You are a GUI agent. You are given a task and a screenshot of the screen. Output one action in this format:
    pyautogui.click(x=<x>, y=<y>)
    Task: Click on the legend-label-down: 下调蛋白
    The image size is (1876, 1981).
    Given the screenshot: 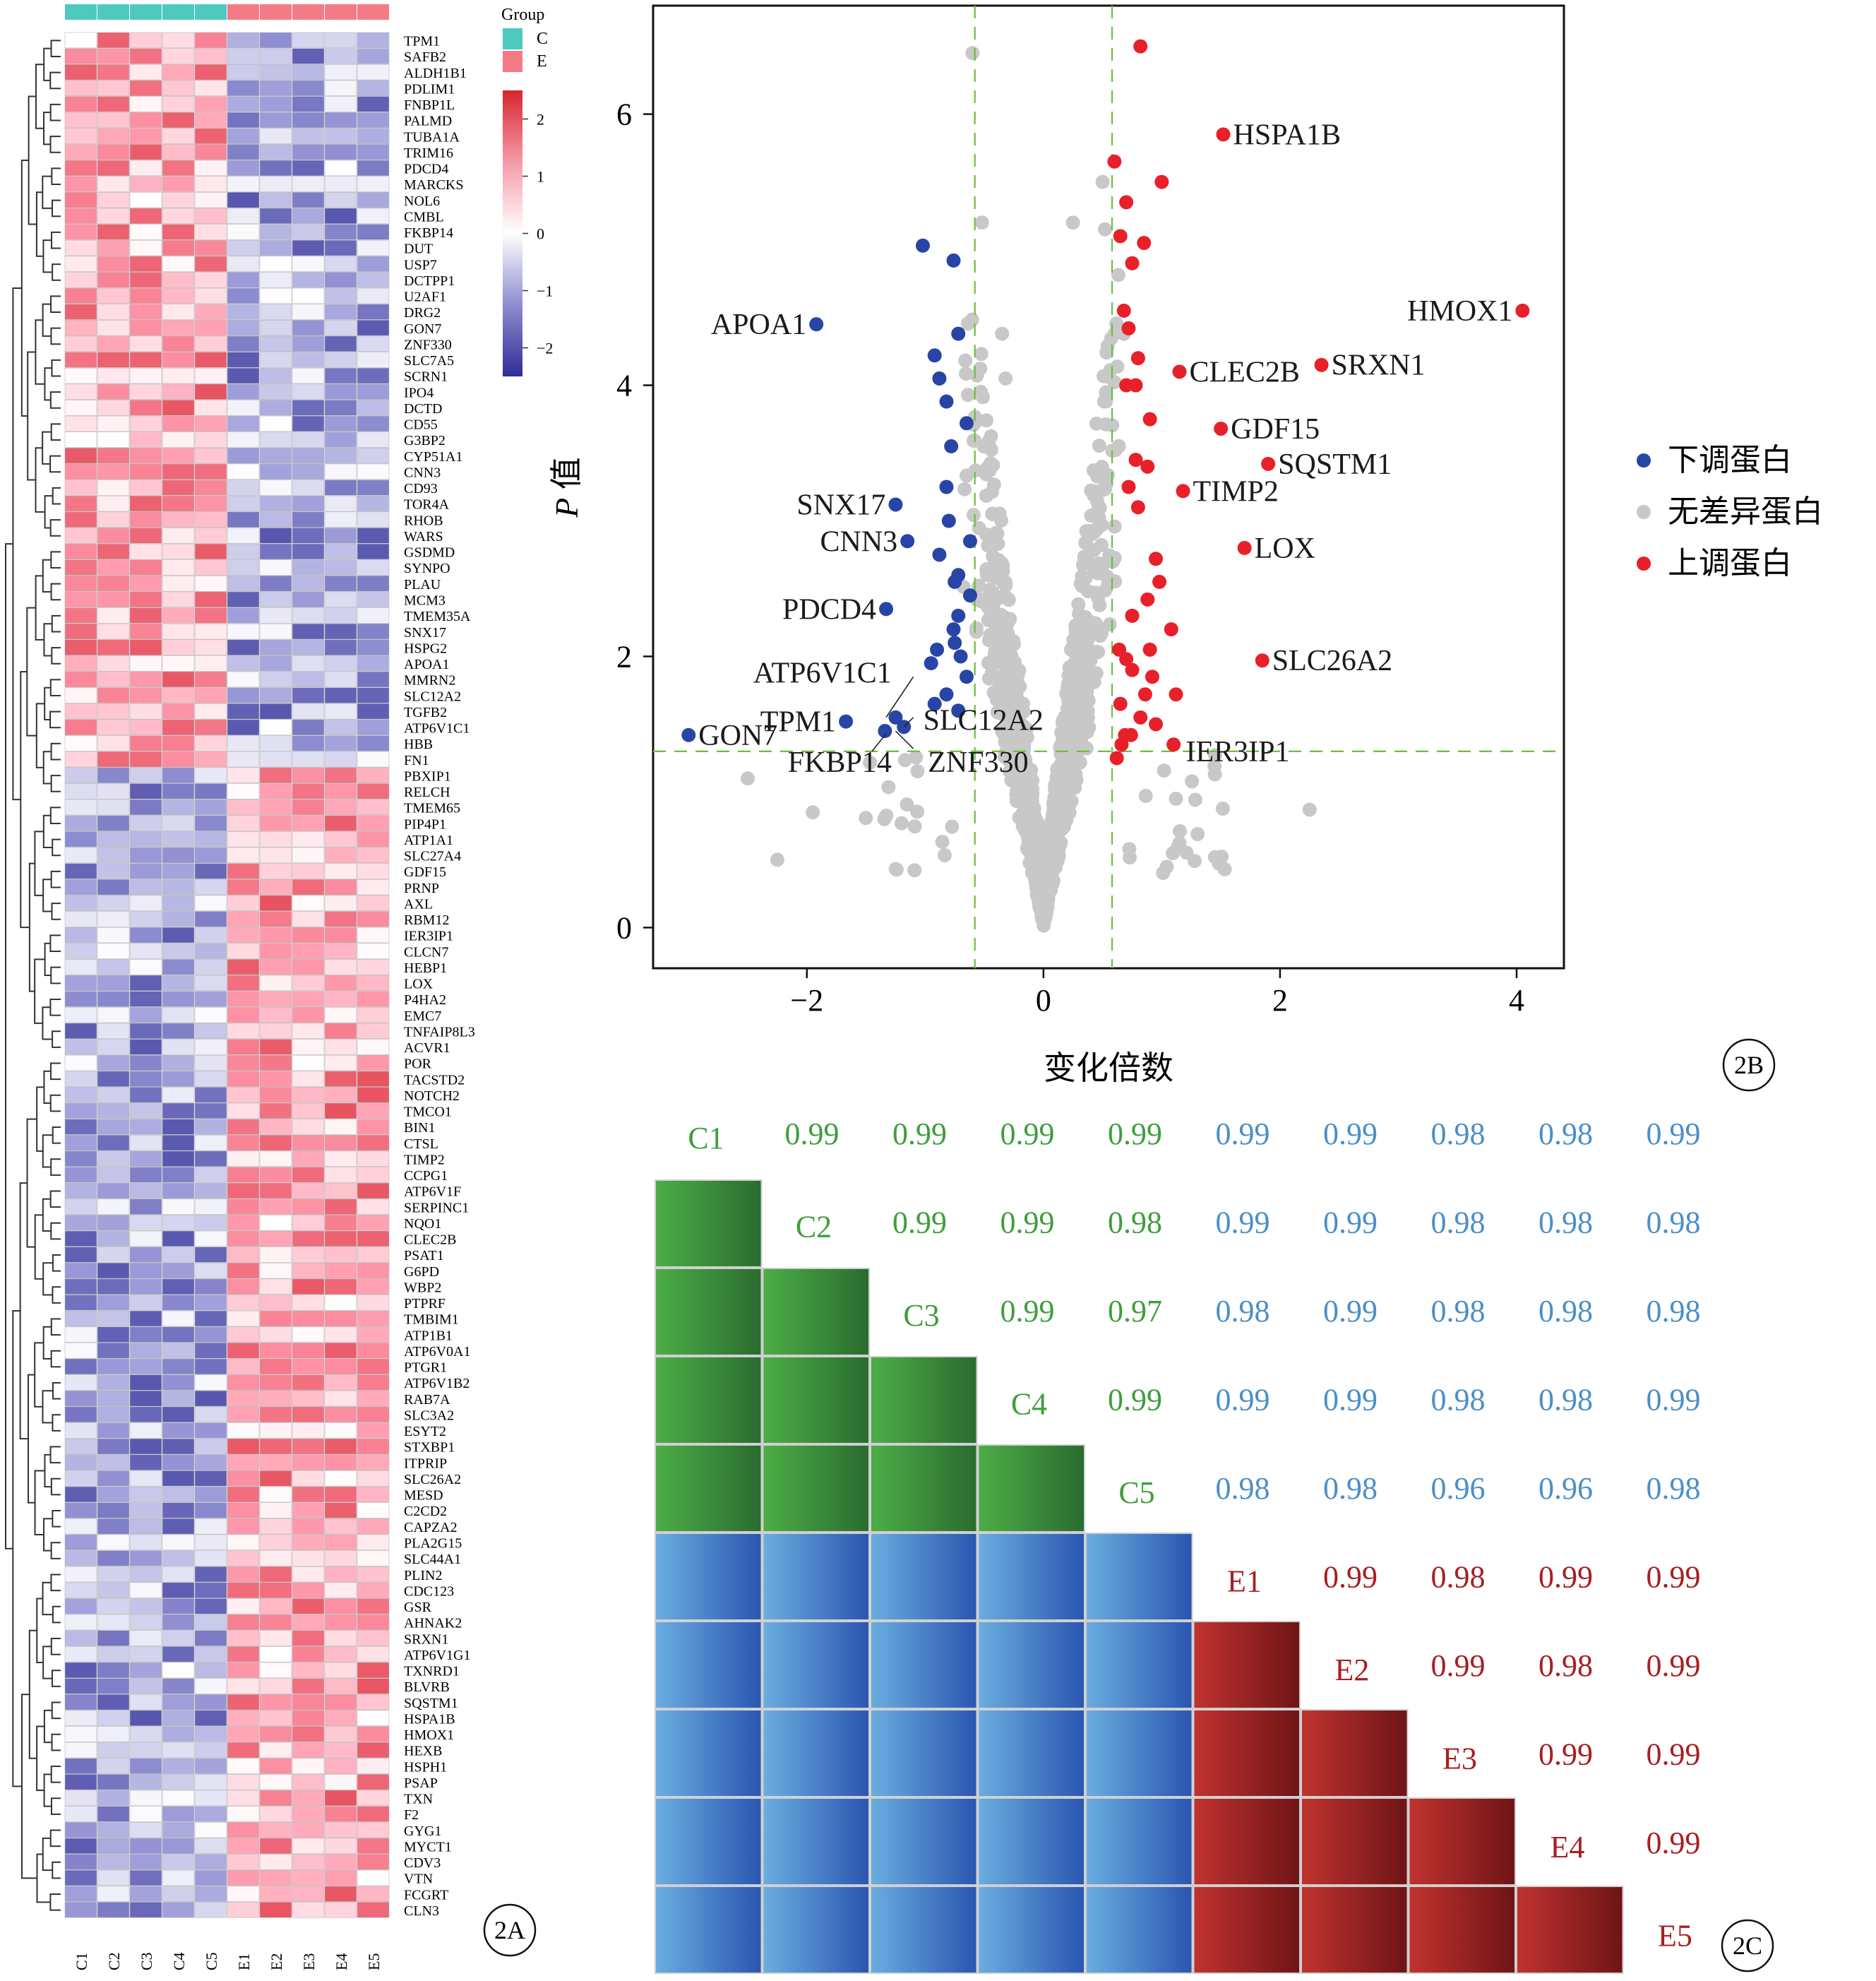 What is the action you would take?
    pyautogui.click(x=1730, y=460)
    